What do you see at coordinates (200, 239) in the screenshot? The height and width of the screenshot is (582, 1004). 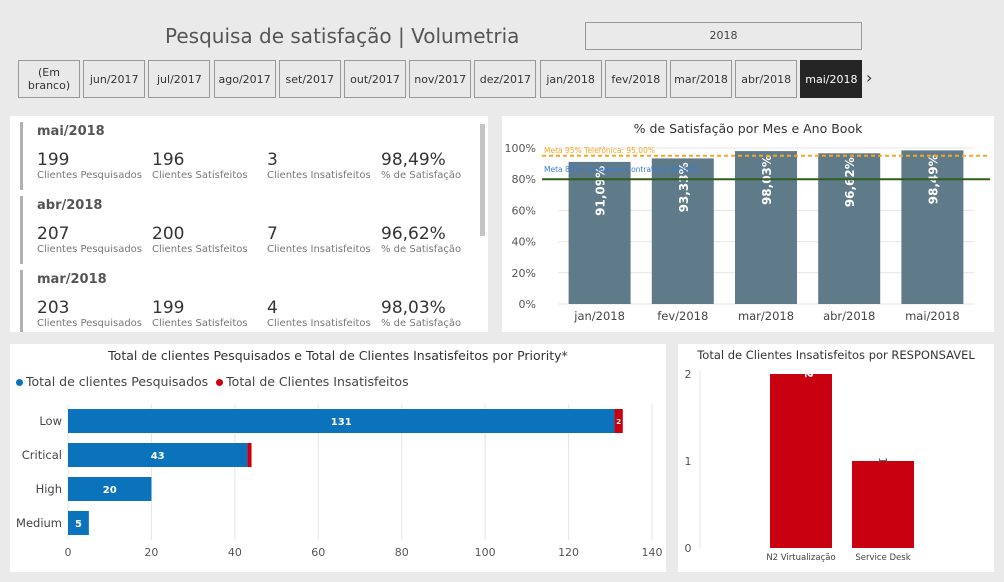 I see `kpi-satisfeitos: 200 Clientes Satisfeitos` at bounding box center [200, 239].